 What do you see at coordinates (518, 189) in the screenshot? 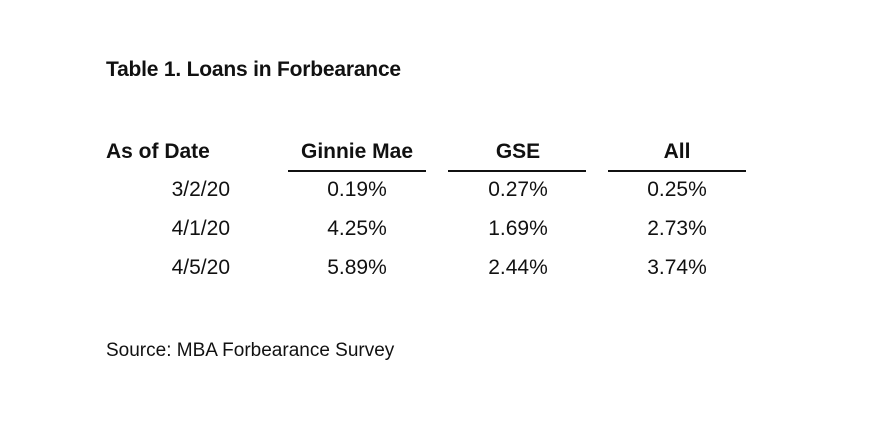
I see `table-cell-gse: 0.27%` at bounding box center [518, 189].